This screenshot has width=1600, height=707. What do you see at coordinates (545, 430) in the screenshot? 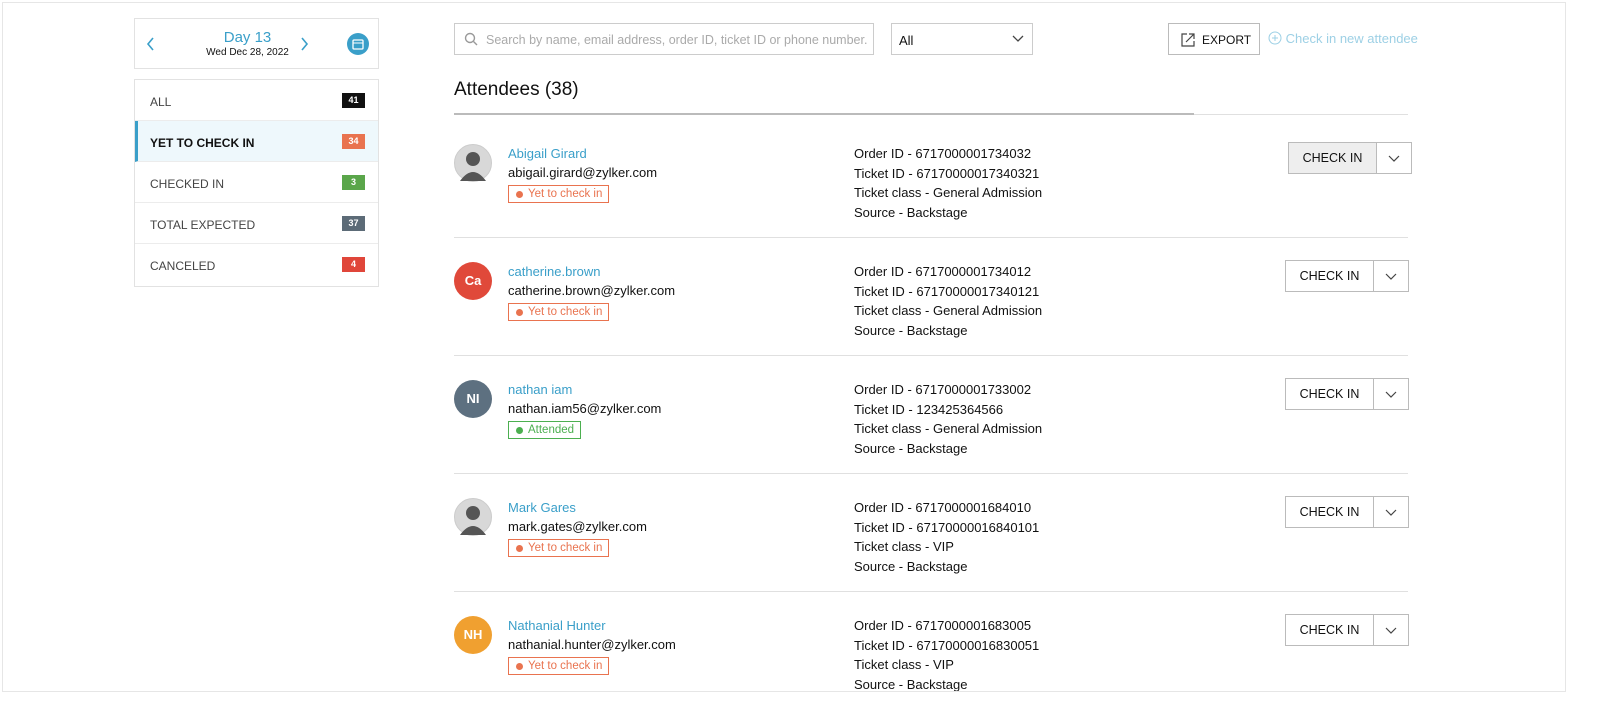
I see `status-badge: Attended` at bounding box center [545, 430].